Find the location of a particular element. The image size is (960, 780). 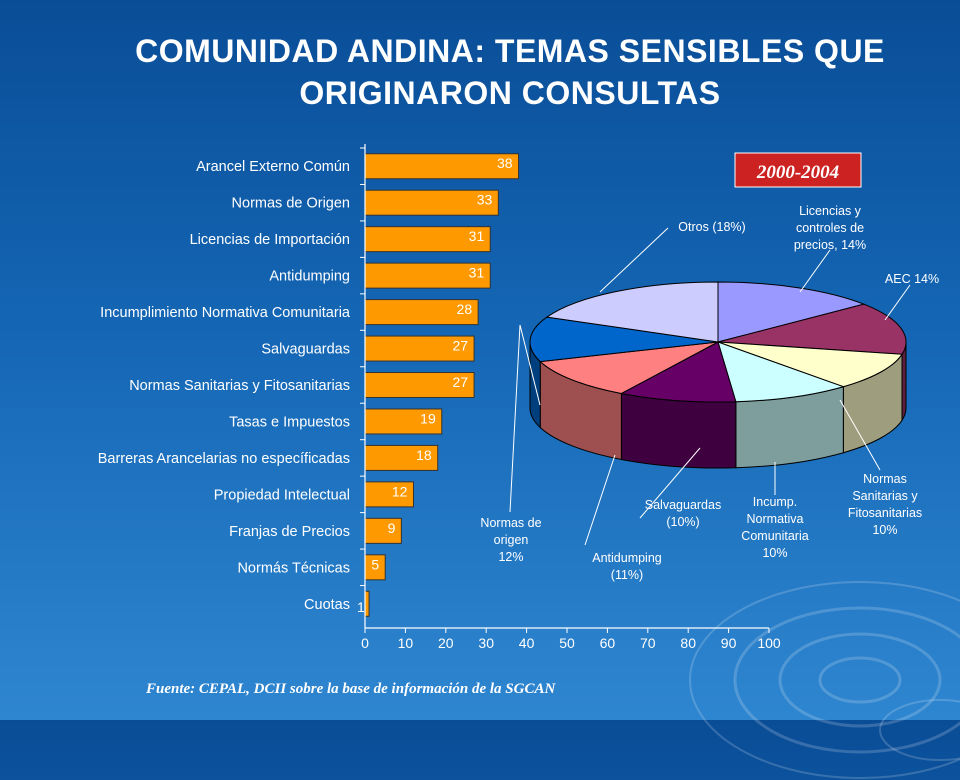

x-tick-label: 30 is located at coordinates (486, 643).